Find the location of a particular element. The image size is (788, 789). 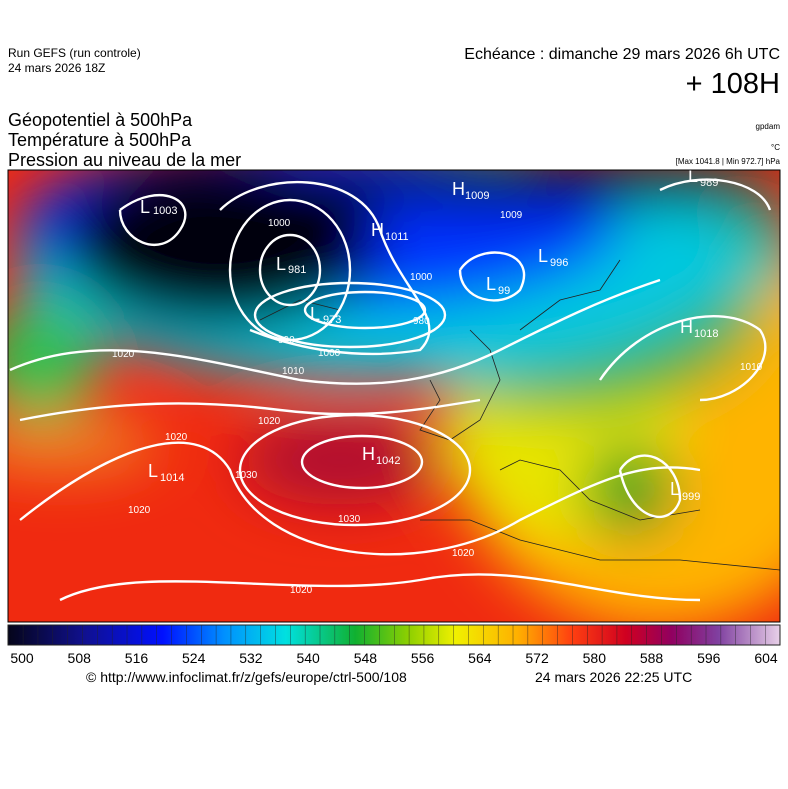

colorbar-tick-label: 524 is located at coordinates (194, 658).